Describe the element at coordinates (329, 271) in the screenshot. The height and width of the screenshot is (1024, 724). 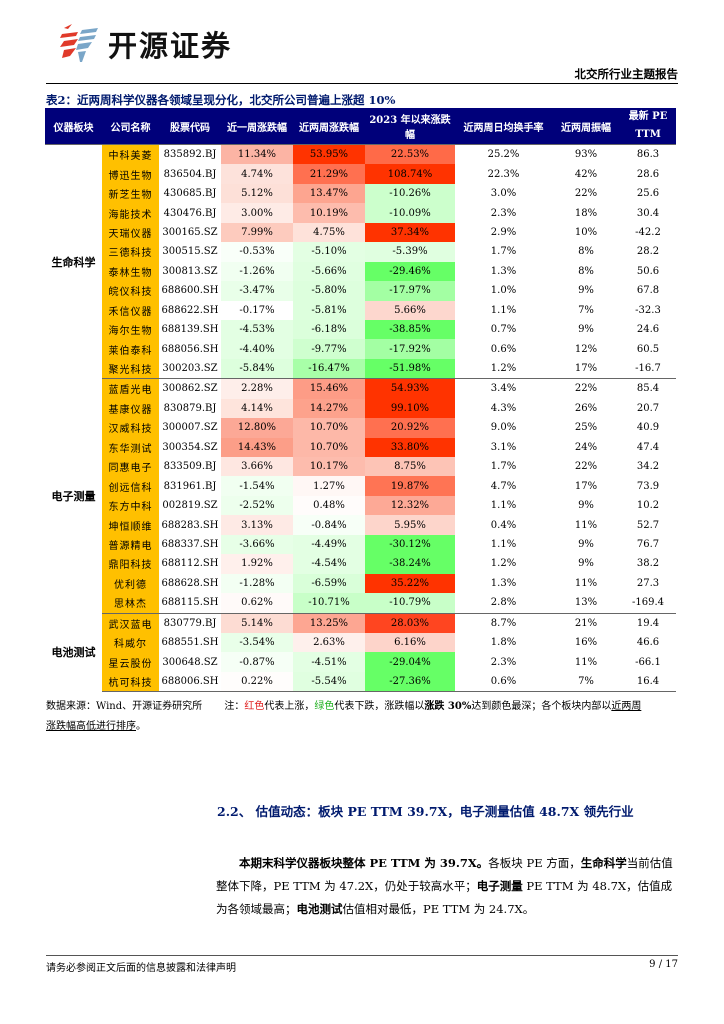
I see `change-2w: -5.66%` at that location.